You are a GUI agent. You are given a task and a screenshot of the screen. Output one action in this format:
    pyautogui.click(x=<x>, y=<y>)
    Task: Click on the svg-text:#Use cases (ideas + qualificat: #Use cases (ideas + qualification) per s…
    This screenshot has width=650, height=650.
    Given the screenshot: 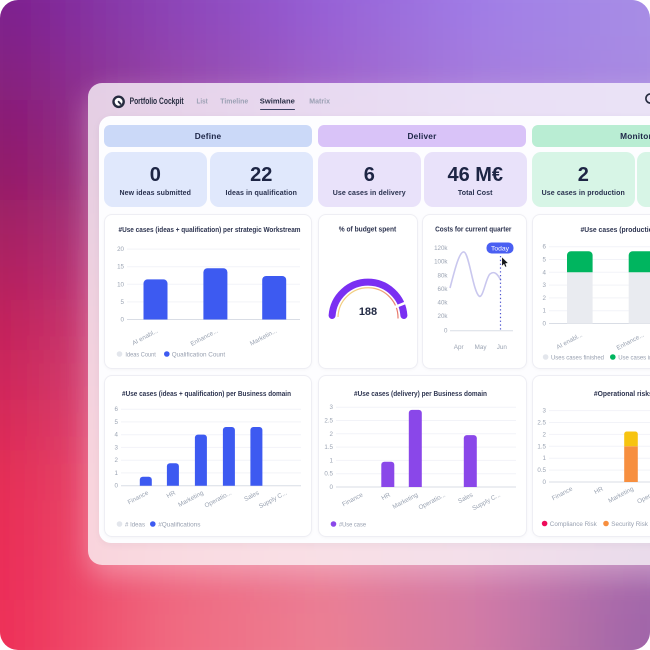 What is the action you would take?
    pyautogui.click(x=210, y=230)
    